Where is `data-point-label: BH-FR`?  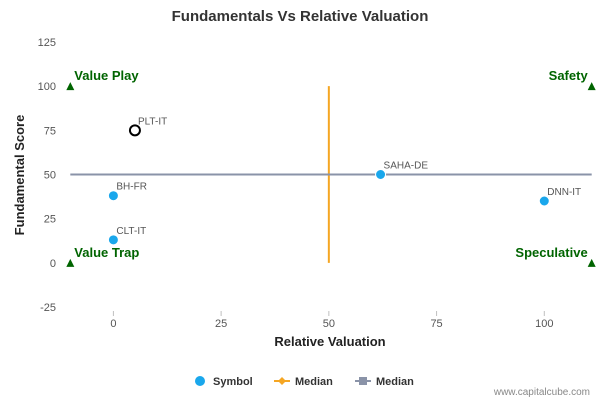 data-point-label: BH-FR is located at coordinates (131, 187).